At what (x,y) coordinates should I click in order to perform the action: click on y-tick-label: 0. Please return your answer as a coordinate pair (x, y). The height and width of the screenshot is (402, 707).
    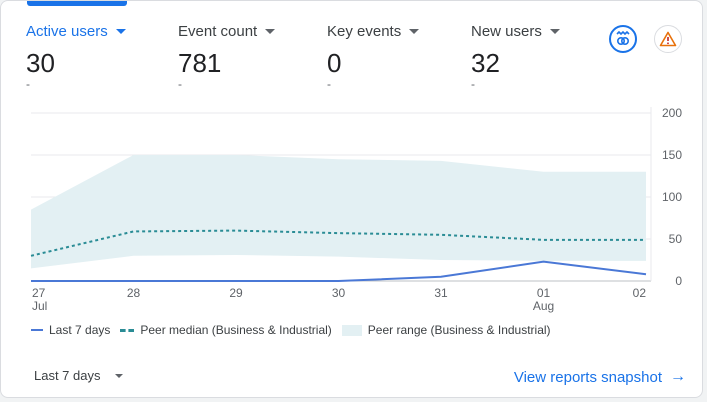
    Looking at the image, I should click on (678, 281).